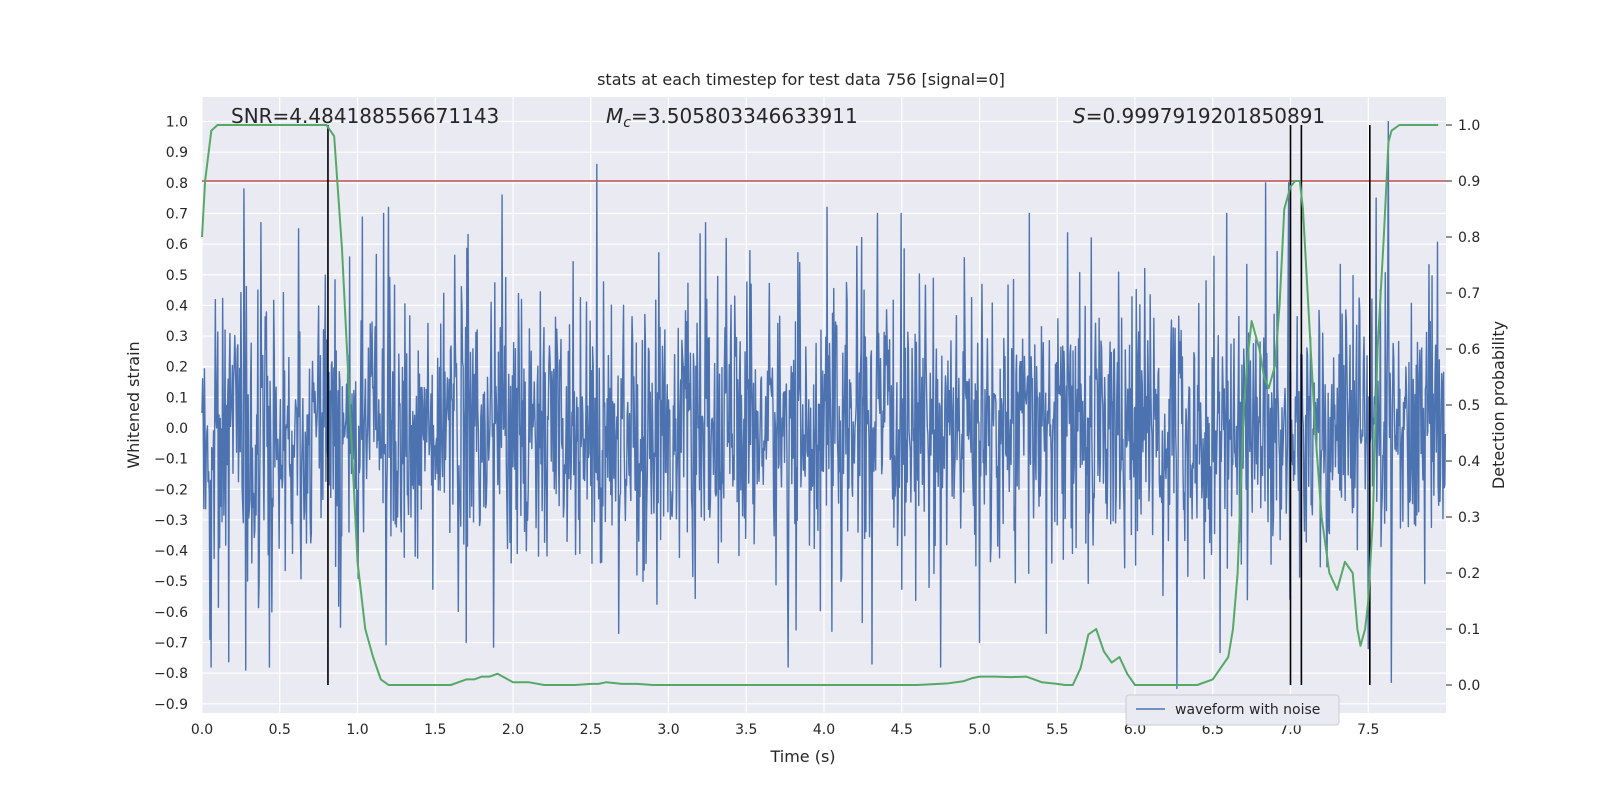 The height and width of the screenshot is (800, 1600). What do you see at coordinates (1469, 462) in the screenshot?
I see `y-tick-label-right: 0.4` at bounding box center [1469, 462].